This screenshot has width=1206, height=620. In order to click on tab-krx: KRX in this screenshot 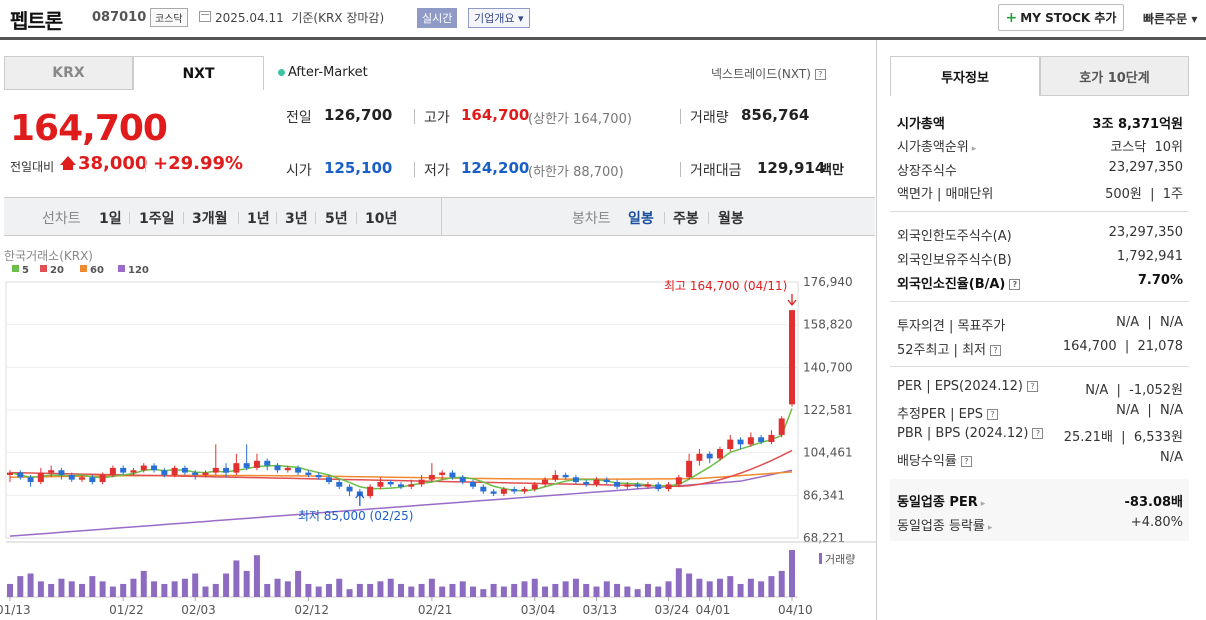, I will do `click(68, 73)`.